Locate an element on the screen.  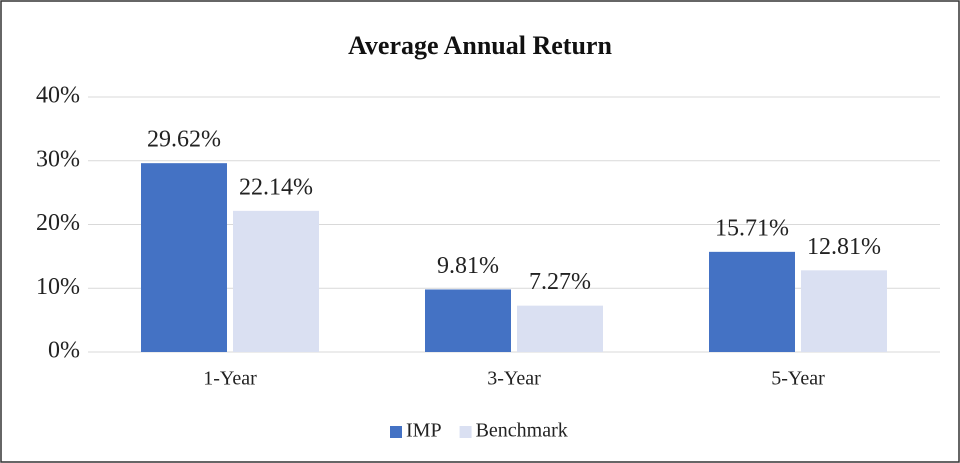
y-tick-label: 30% is located at coordinates (58, 159).